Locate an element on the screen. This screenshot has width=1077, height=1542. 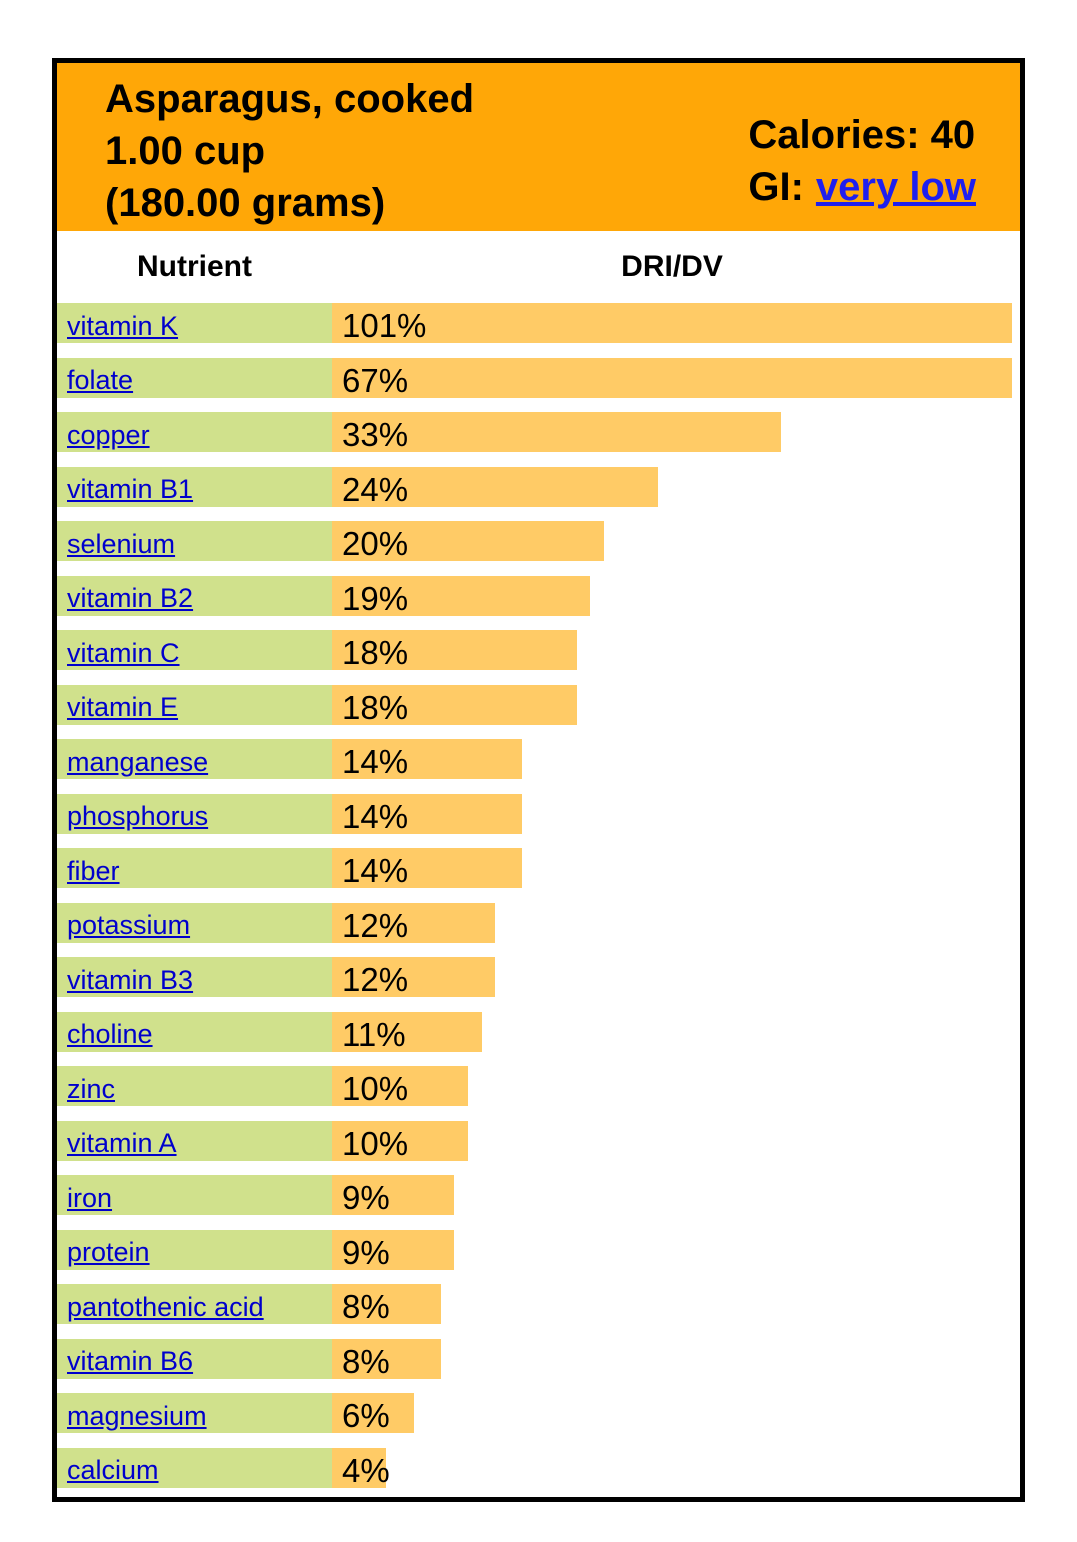
dri-bar-track: 33% is located at coordinates (672, 432).